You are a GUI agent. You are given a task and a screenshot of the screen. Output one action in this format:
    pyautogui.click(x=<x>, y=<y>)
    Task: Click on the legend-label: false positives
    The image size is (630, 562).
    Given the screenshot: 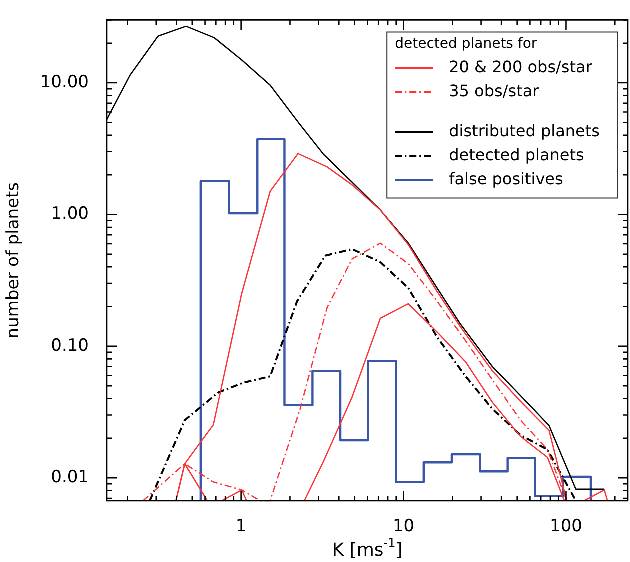 What is the action you would take?
    pyautogui.click(x=506, y=178)
    